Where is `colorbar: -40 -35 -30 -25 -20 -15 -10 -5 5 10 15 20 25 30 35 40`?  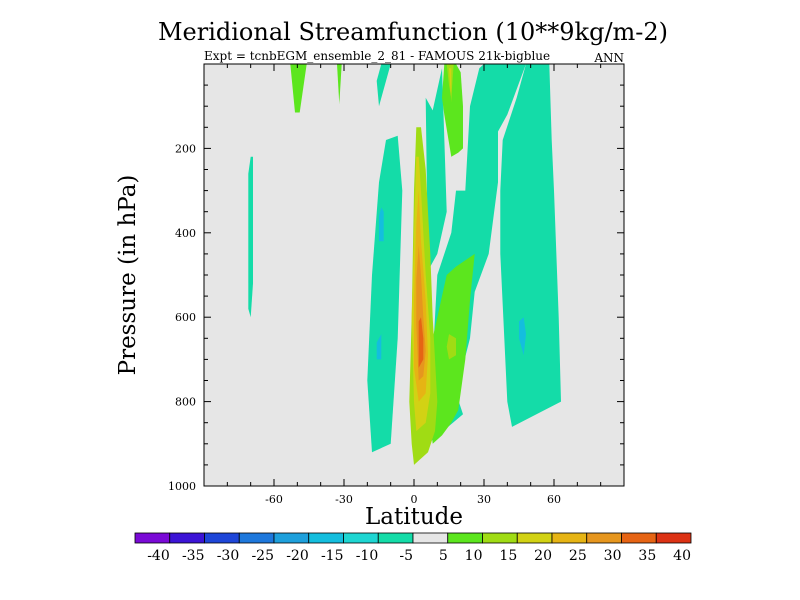 colorbar: -40 -35 -30 -25 -20 -15 -10 -5 5 10 15 20 25 30 35 40 is located at coordinates (413, 548).